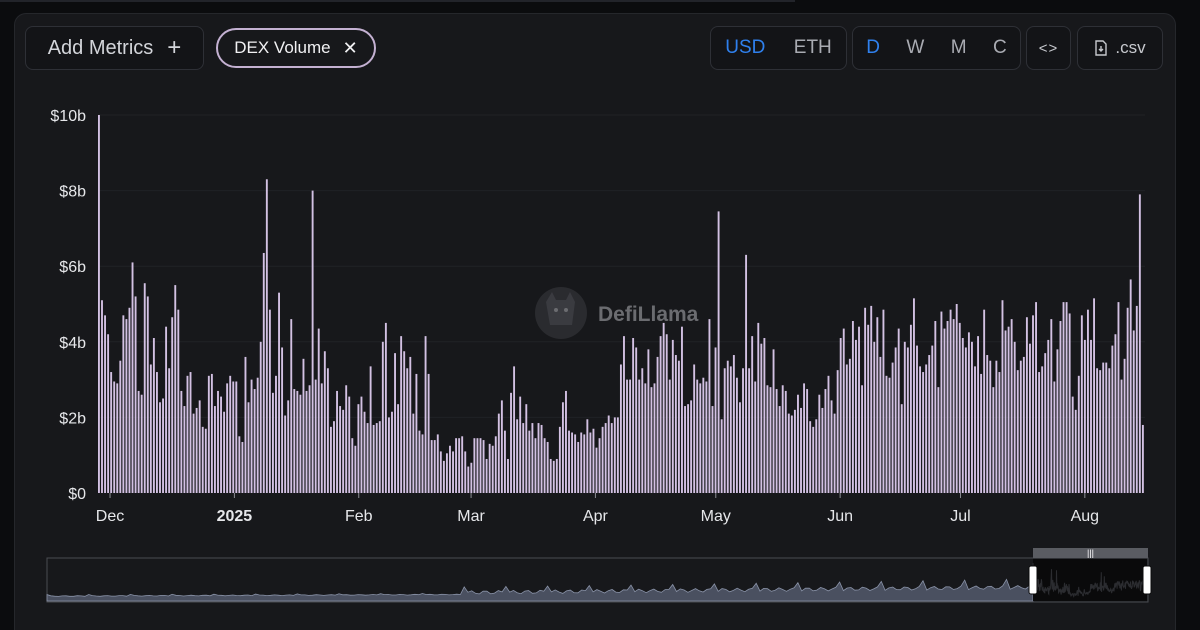  I want to click on download-csv-button: .csv, so click(1120, 48).